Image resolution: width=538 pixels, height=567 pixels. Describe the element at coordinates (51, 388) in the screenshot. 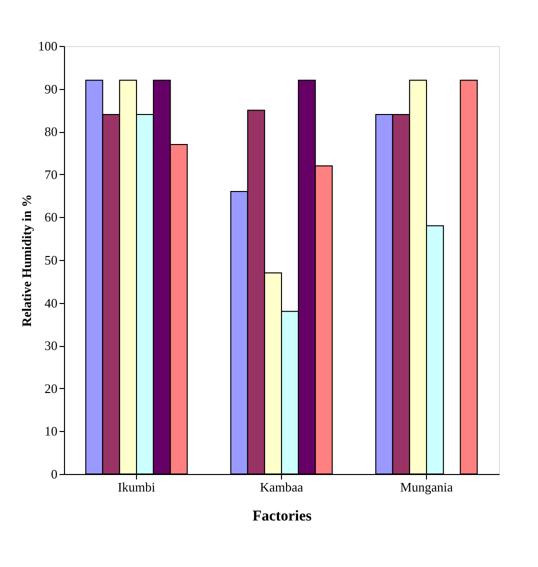

I see `y-tick-label: 20` at that location.